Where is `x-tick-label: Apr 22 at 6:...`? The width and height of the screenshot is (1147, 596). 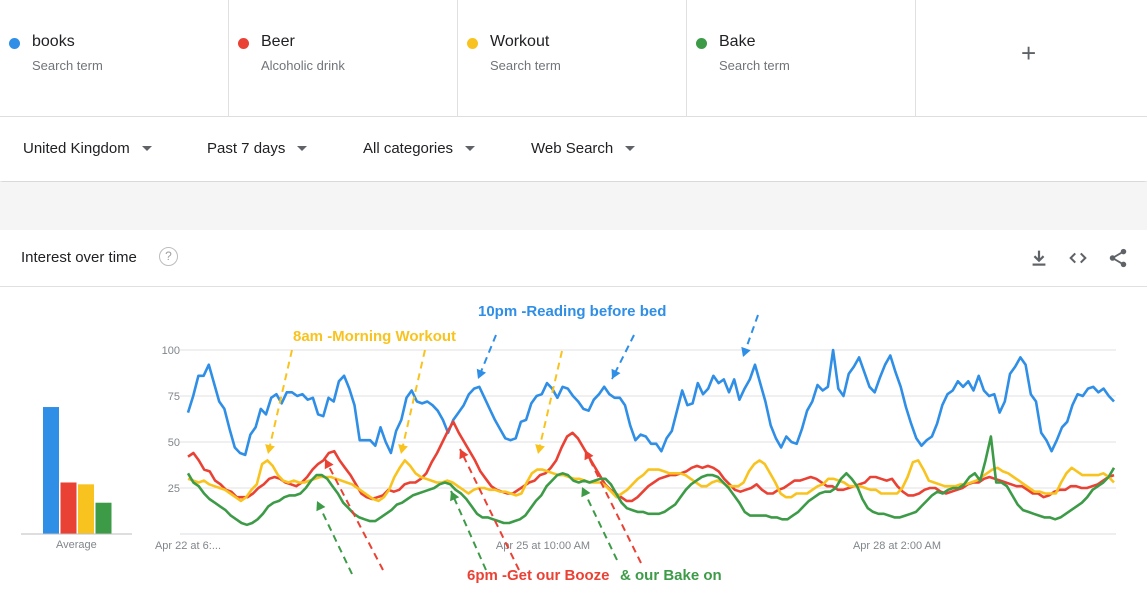
x-tick-label: Apr 22 at 6:... is located at coordinates (188, 546).